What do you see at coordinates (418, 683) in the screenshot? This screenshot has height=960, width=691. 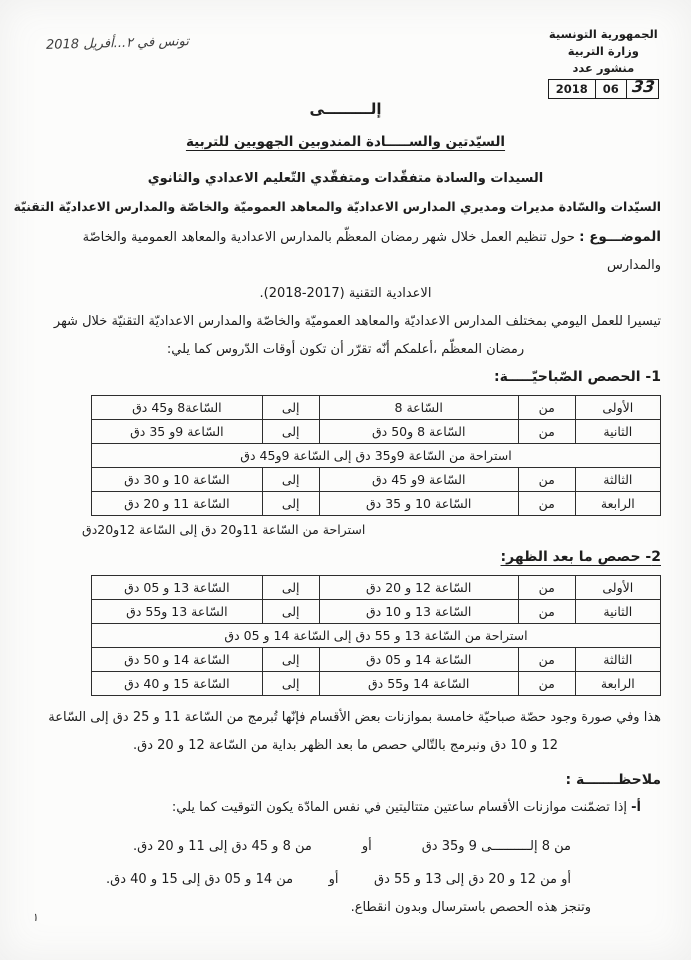 I see `start-time: السّاعة 14 و55 دق` at bounding box center [418, 683].